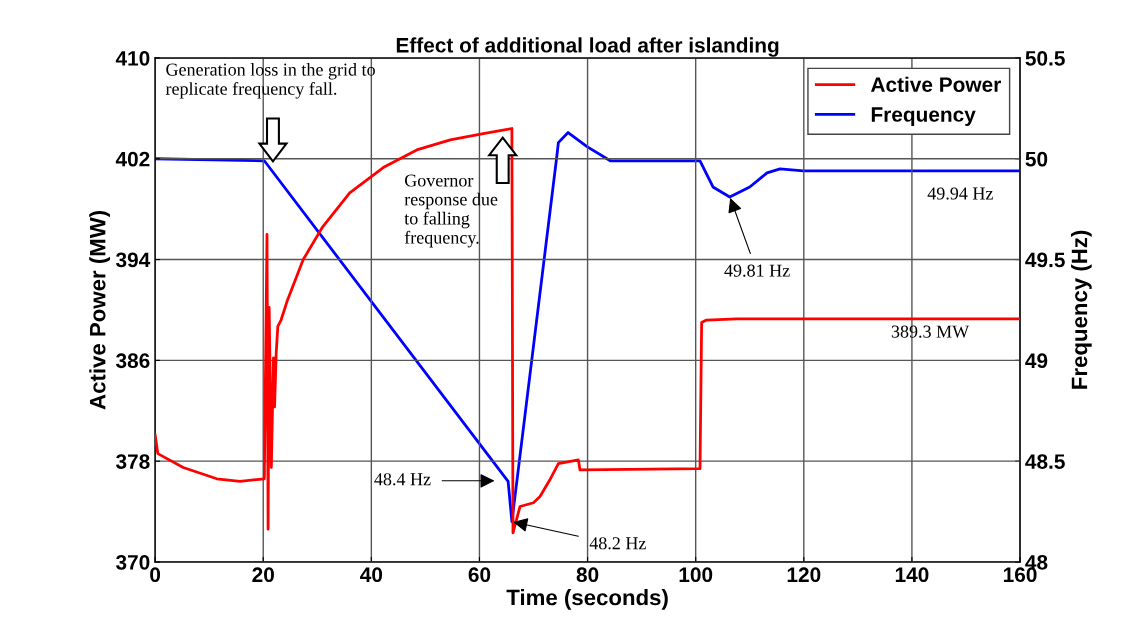 Image resolution: width=1124 pixels, height=630 pixels. I want to click on y2-axis-title: Frequency (Hz), so click(1081, 309).